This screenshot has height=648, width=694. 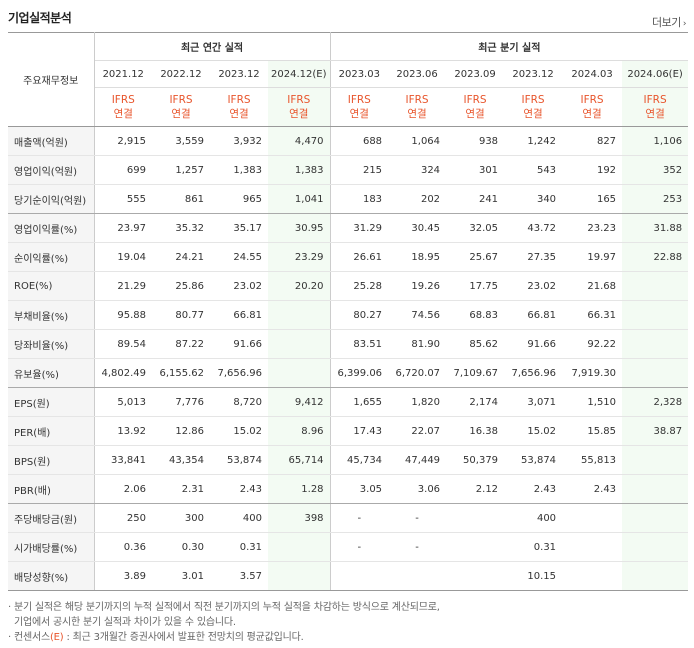 What do you see at coordinates (51, 344) in the screenshot?
I see `row-label: 당좌비율(%)` at bounding box center [51, 344].